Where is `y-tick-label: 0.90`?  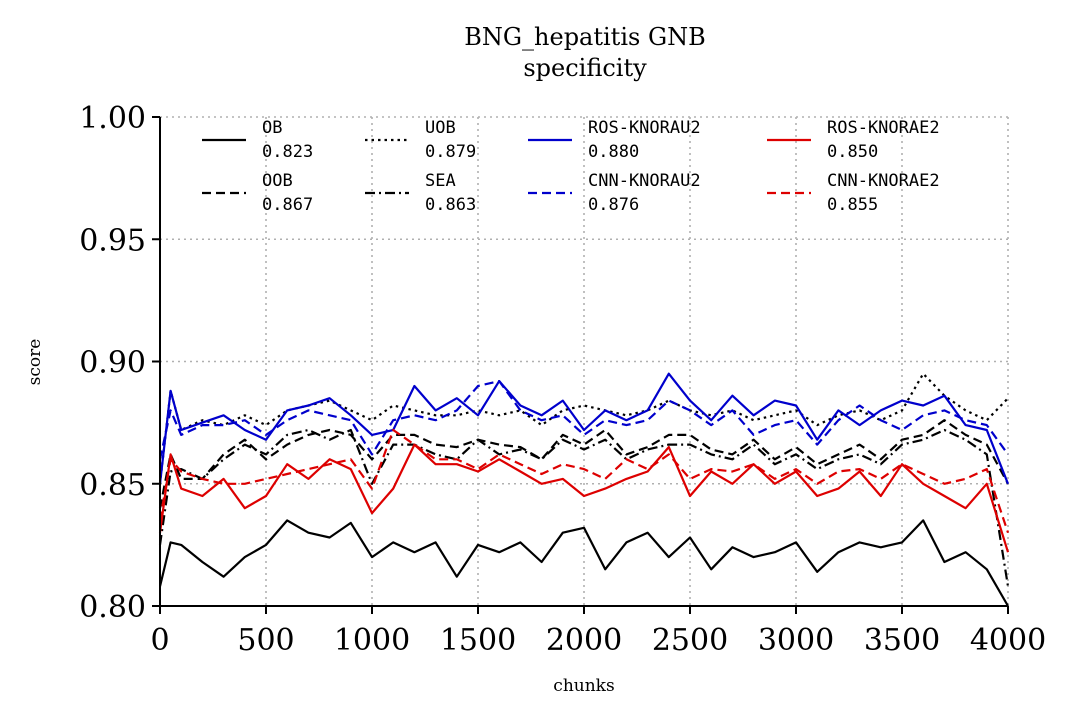
y-tick-label: 0.90 is located at coordinates (112, 363).